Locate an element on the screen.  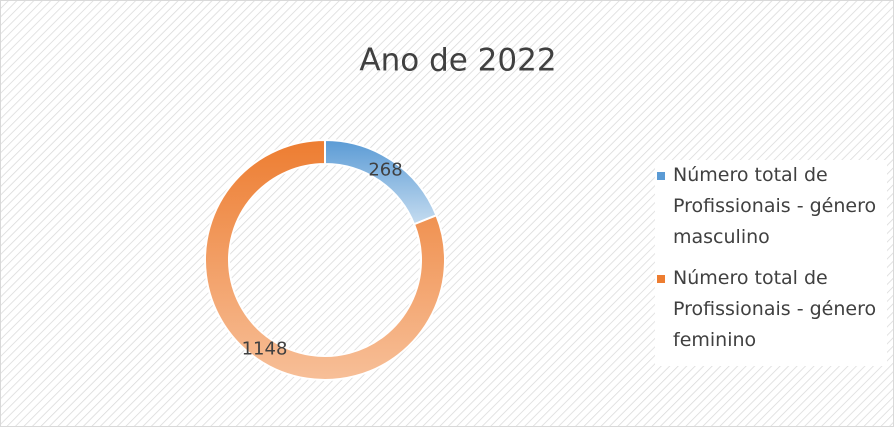
chart-title: Ano de 2022 is located at coordinates (457, 61).